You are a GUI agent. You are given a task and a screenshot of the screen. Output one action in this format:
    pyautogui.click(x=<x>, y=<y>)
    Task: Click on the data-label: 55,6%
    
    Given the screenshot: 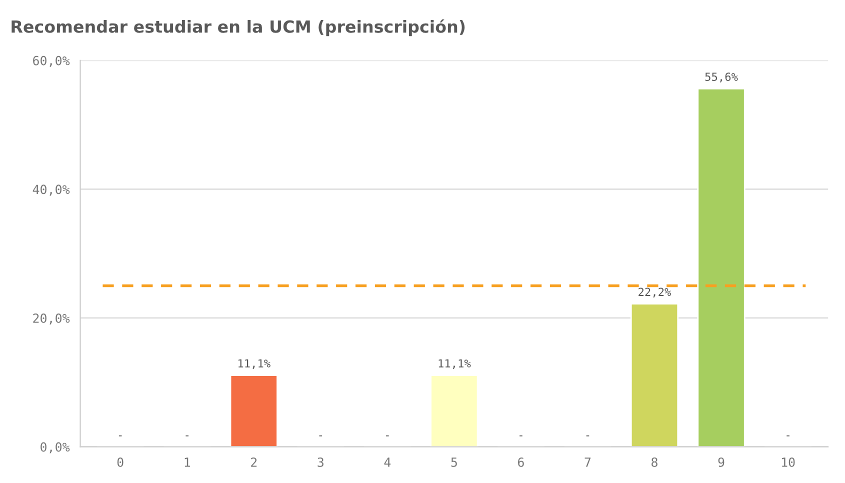 What is the action you would take?
    pyautogui.click(x=721, y=77)
    